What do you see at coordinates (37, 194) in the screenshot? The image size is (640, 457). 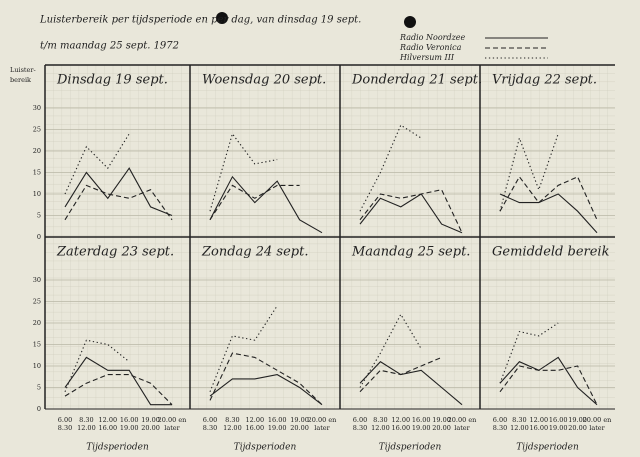 I see `y-tick-label: 10` at bounding box center [37, 194].